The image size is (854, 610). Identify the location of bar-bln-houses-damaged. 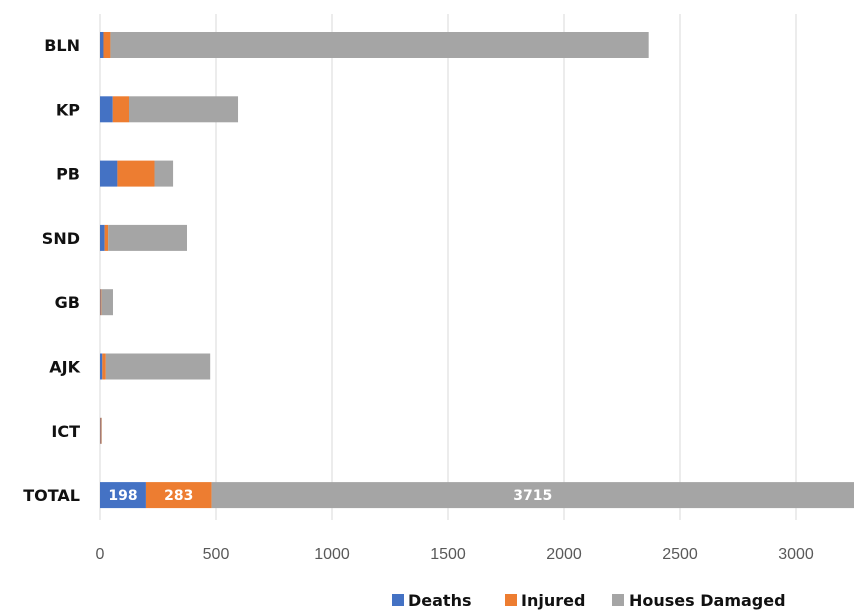
(379, 45).